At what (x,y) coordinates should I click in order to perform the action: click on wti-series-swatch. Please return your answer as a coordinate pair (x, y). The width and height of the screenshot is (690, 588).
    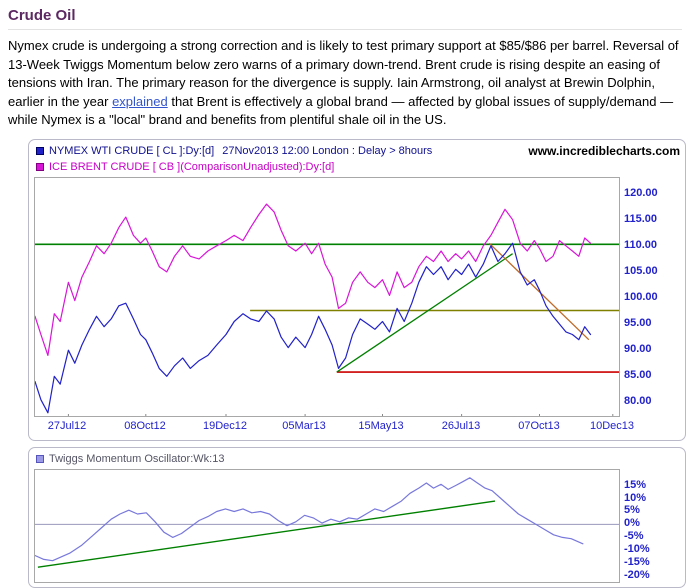
    Looking at the image, I should click on (40, 150).